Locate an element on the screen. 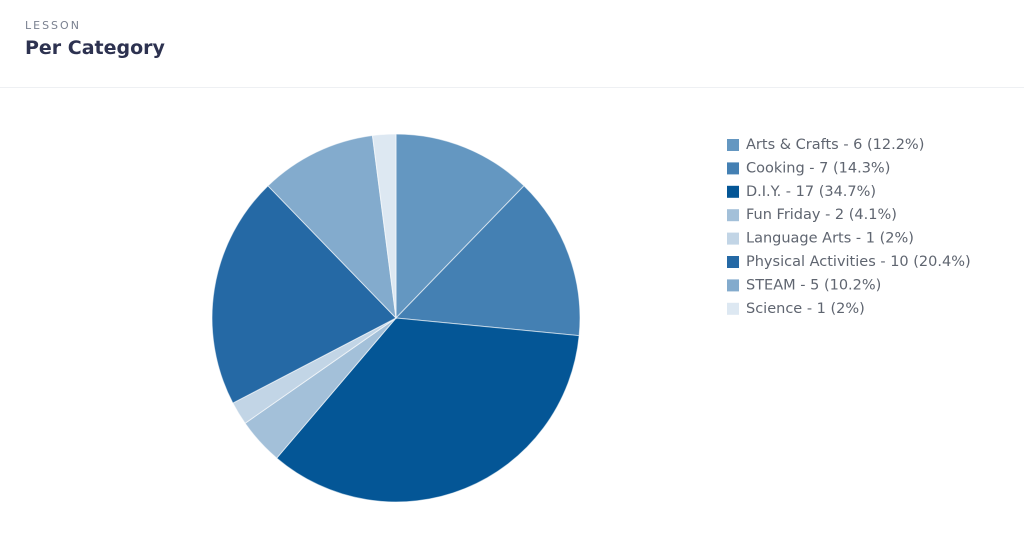  legend-label: Fun Friday - 2 (4.1%) is located at coordinates (821, 215).